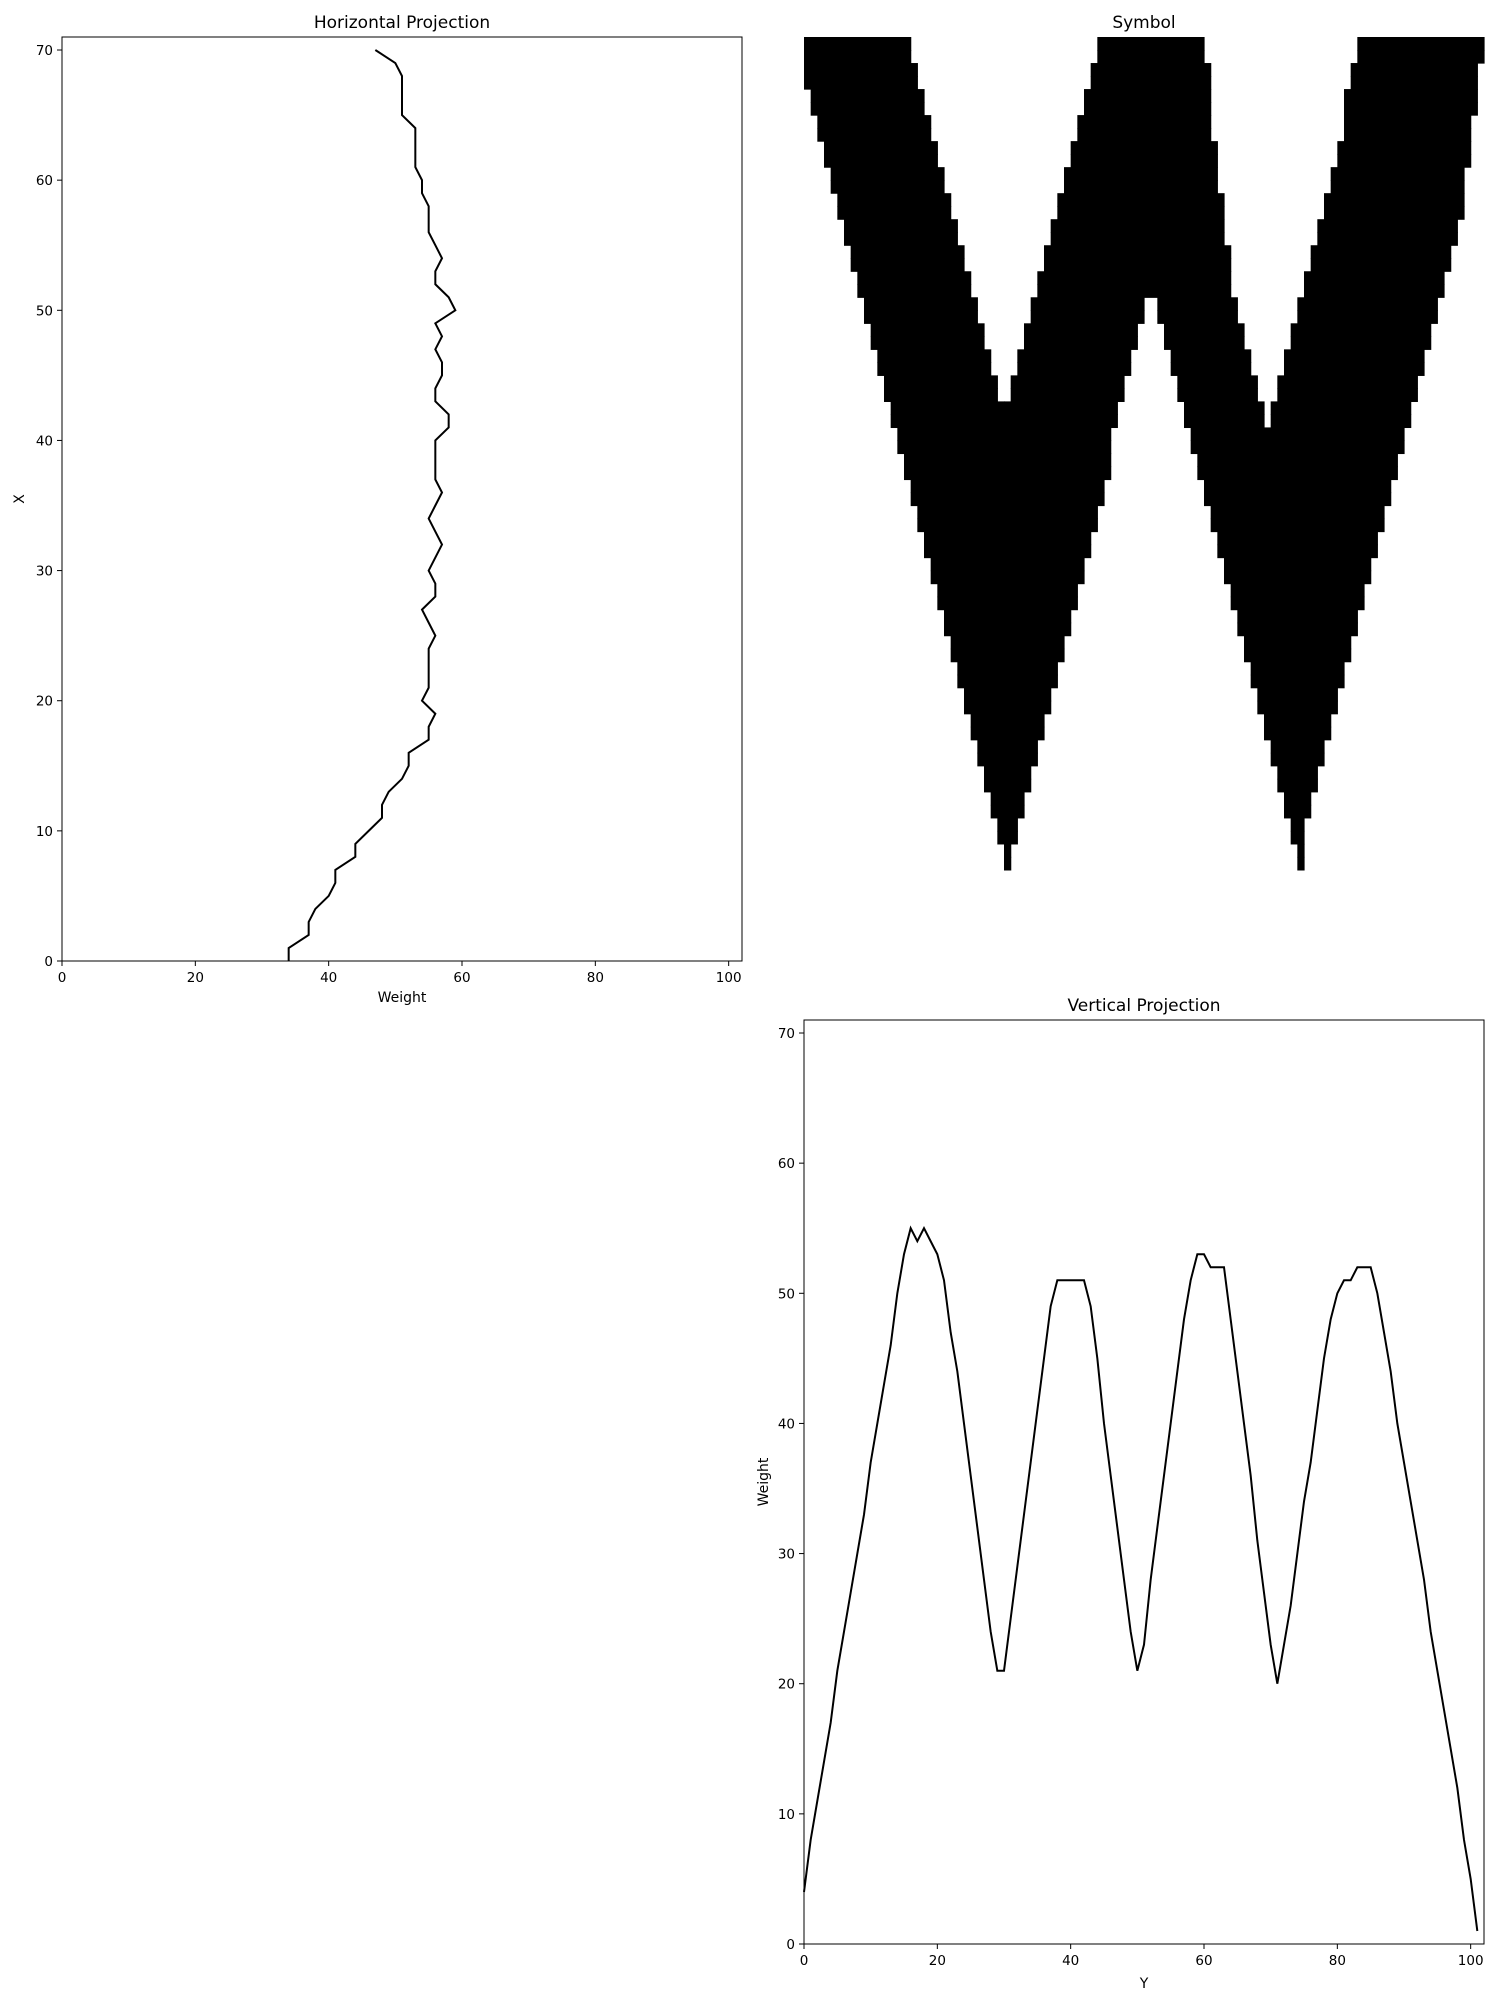 Image resolution: width=1500 pixels, height=2000 pixels. I want to click on x-axis-label: Weight, so click(402, 998).